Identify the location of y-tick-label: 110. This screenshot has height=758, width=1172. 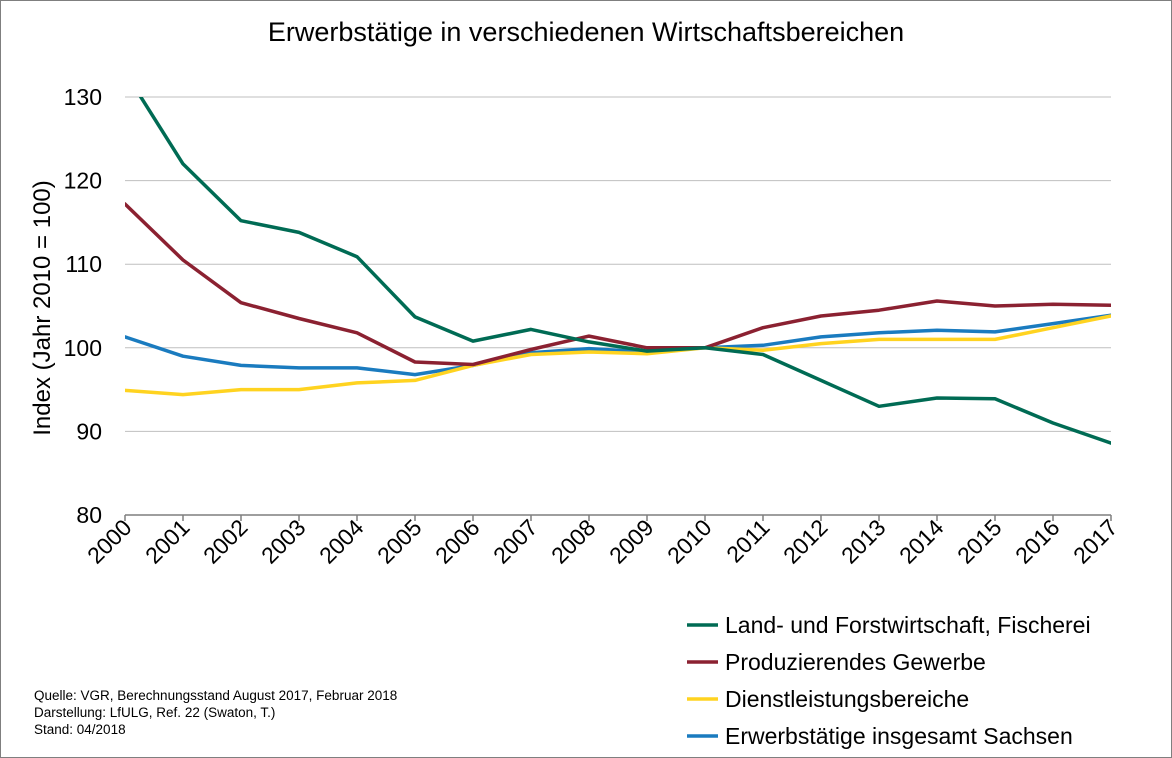
(83, 264).